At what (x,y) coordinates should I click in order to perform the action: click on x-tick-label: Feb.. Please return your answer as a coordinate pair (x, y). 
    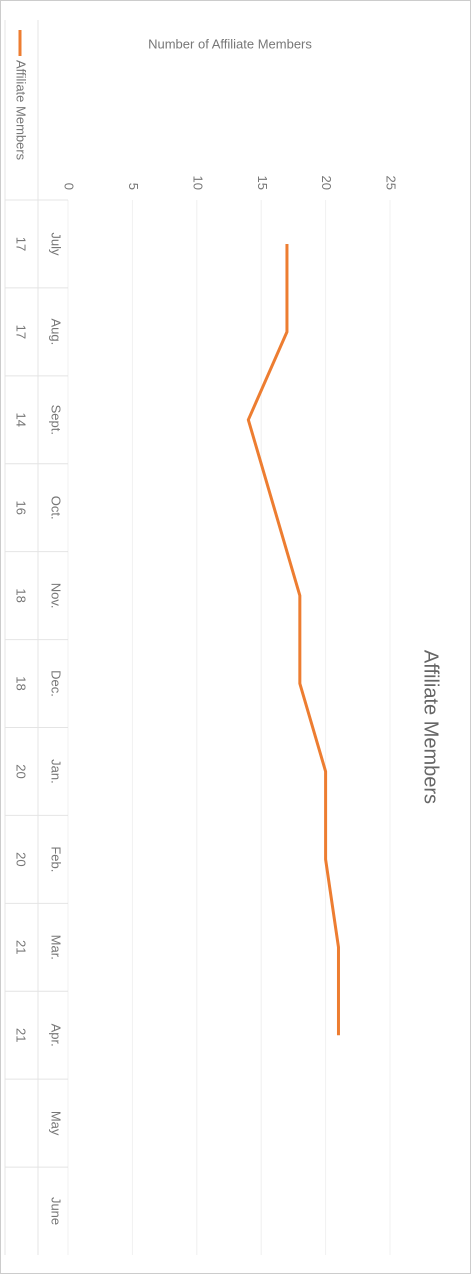
    Looking at the image, I should click on (56, 859).